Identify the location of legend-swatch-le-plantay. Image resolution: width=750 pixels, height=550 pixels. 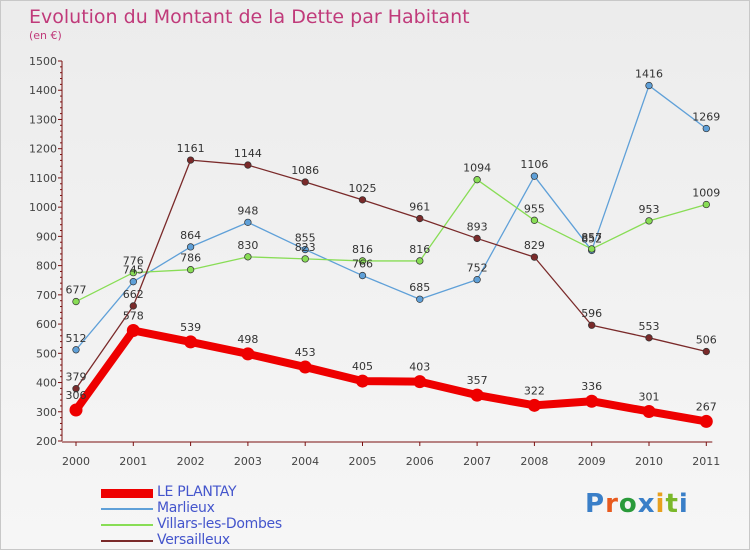
(127, 493).